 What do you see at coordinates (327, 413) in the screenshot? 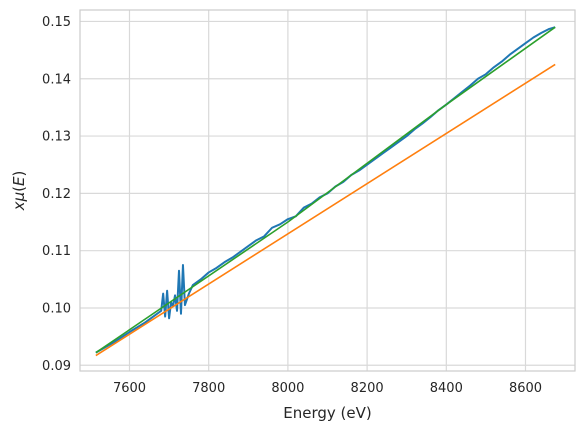
I see `x-axis-label: Energy (eV)` at bounding box center [327, 413].